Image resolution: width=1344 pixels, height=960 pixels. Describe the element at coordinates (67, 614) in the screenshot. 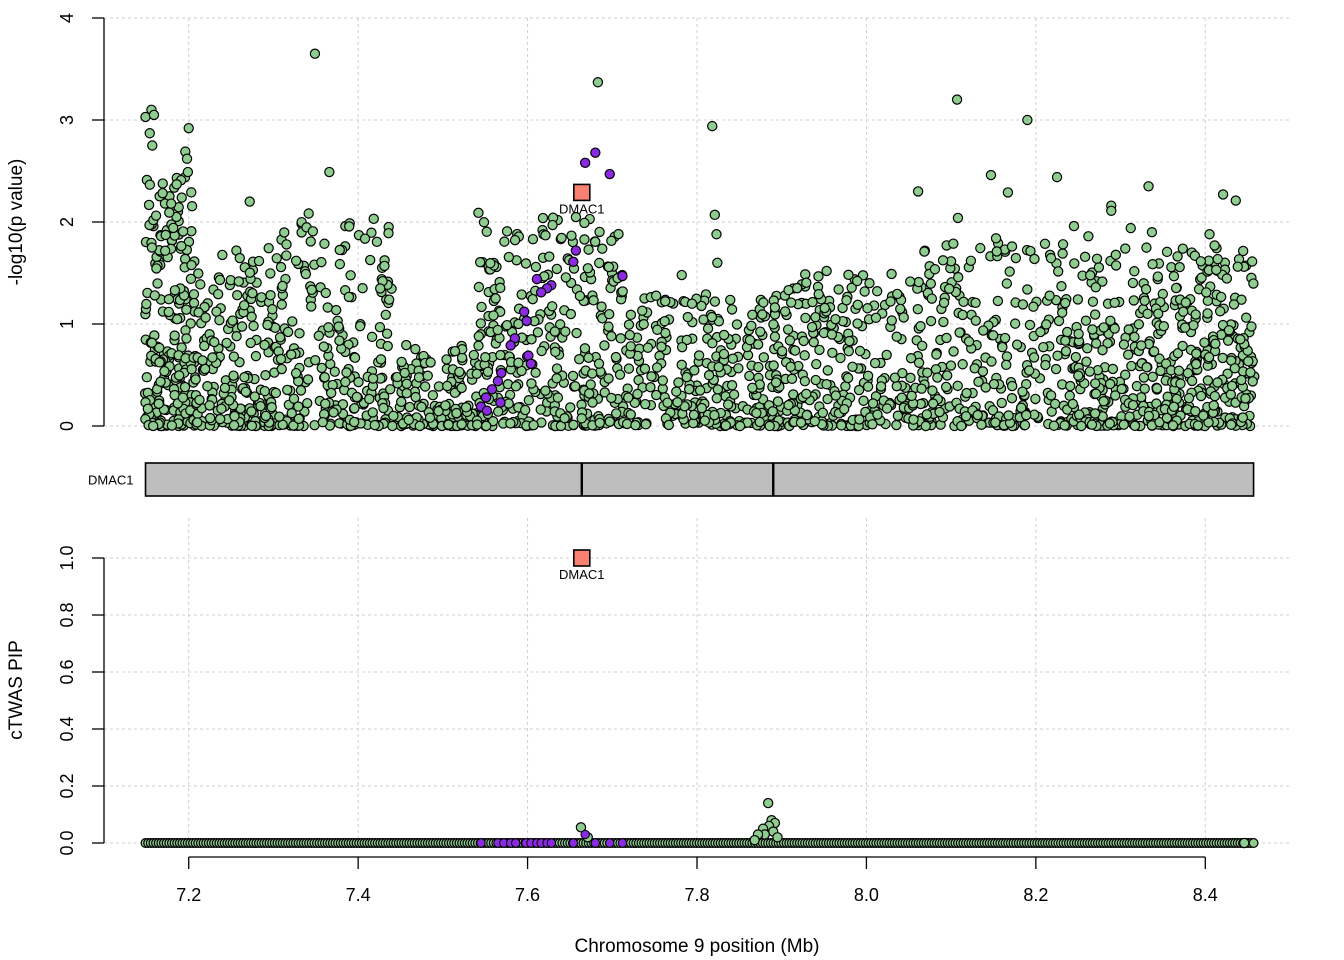

I see `bottom-y-tick-label: 0.8` at that location.